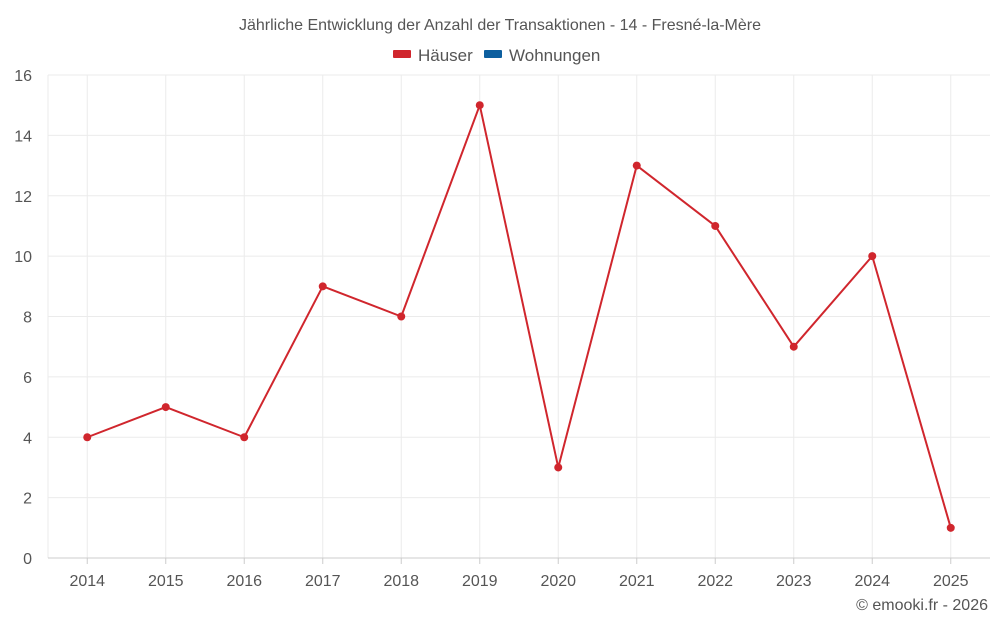  Describe the element at coordinates (922, 605) in the screenshot. I see `credit-text: © emooki.fr - 2026` at that location.